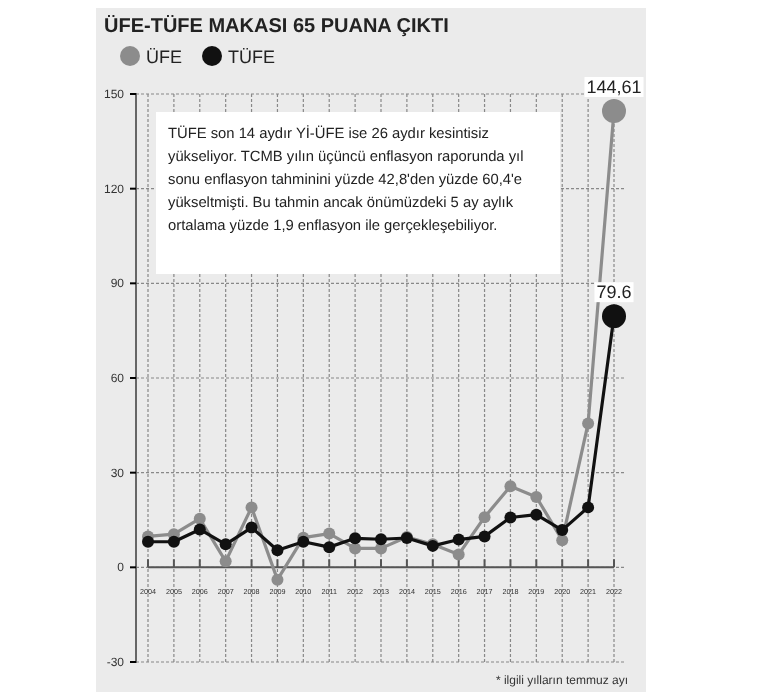 The image size is (762, 700). Describe the element at coordinates (251, 57) in the screenshot. I see `legend-label: TÜFE` at that location.